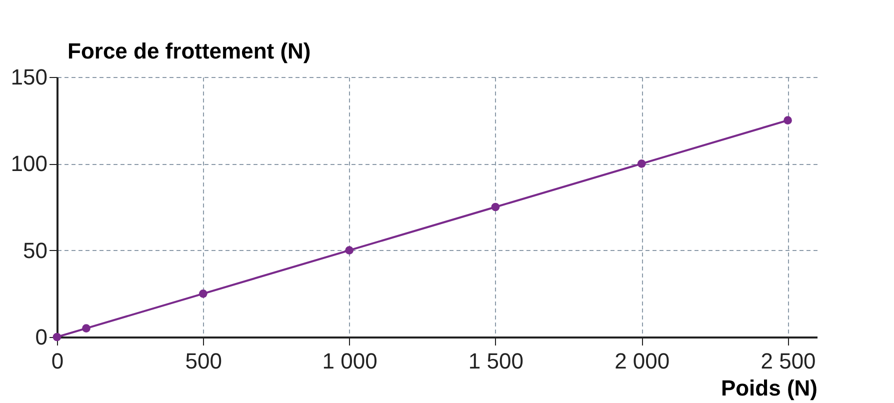 The height and width of the screenshot is (403, 894). I want to click on y-tick-label: 100, so click(29, 163).